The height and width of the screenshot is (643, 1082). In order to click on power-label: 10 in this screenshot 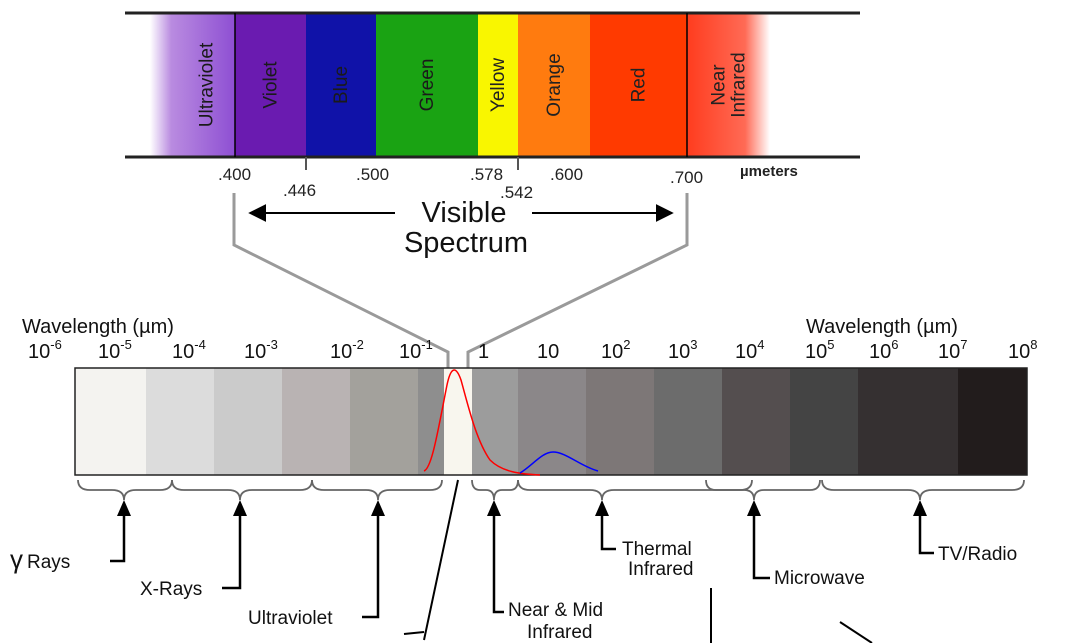, I will do `click(548, 352)`.